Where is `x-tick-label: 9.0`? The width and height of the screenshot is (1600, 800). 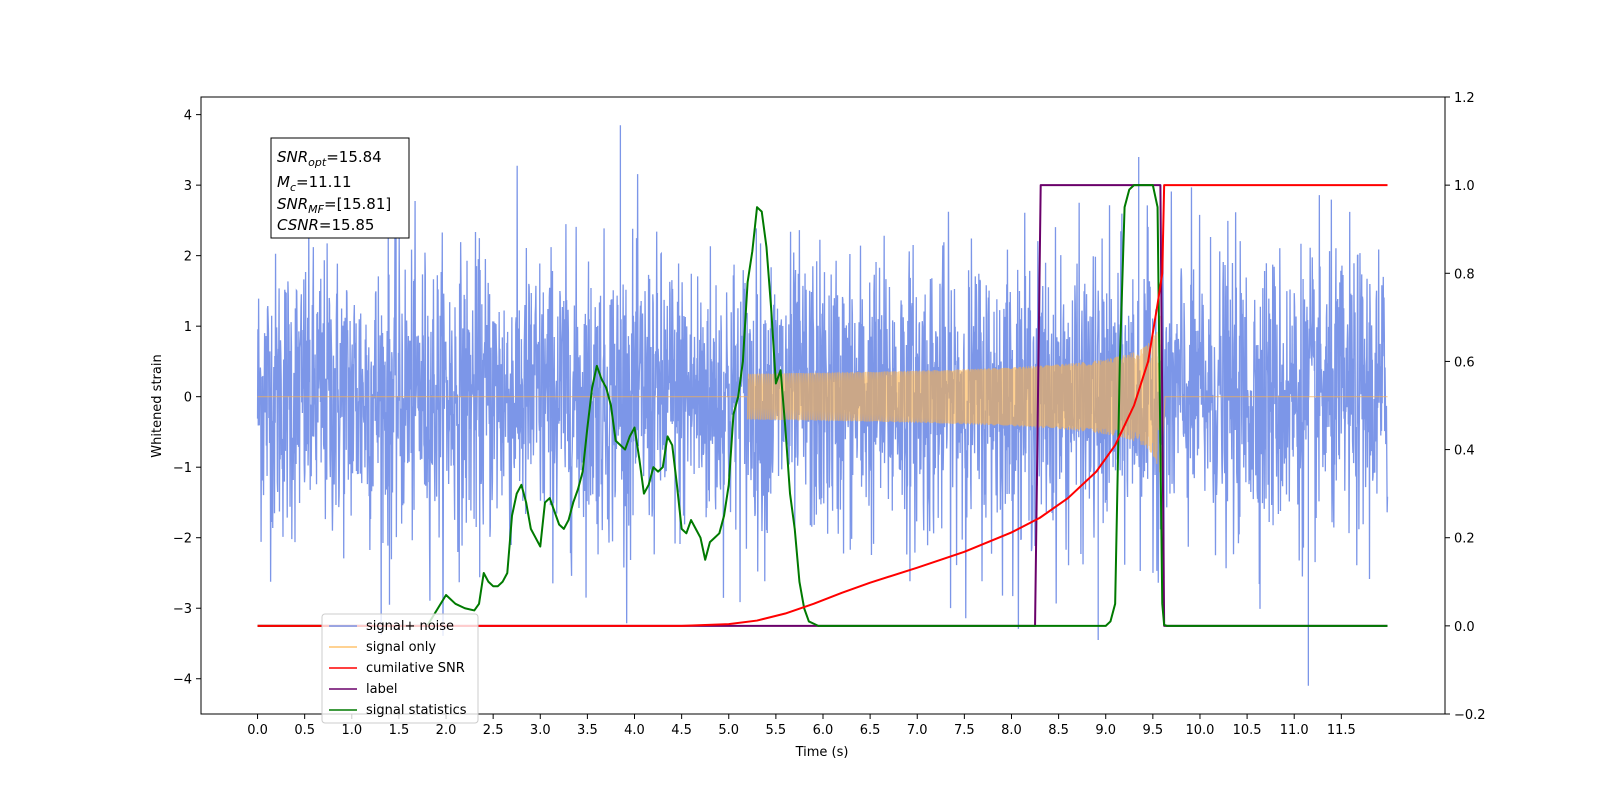 x-tick-label: 9.0 is located at coordinates (1105, 730).